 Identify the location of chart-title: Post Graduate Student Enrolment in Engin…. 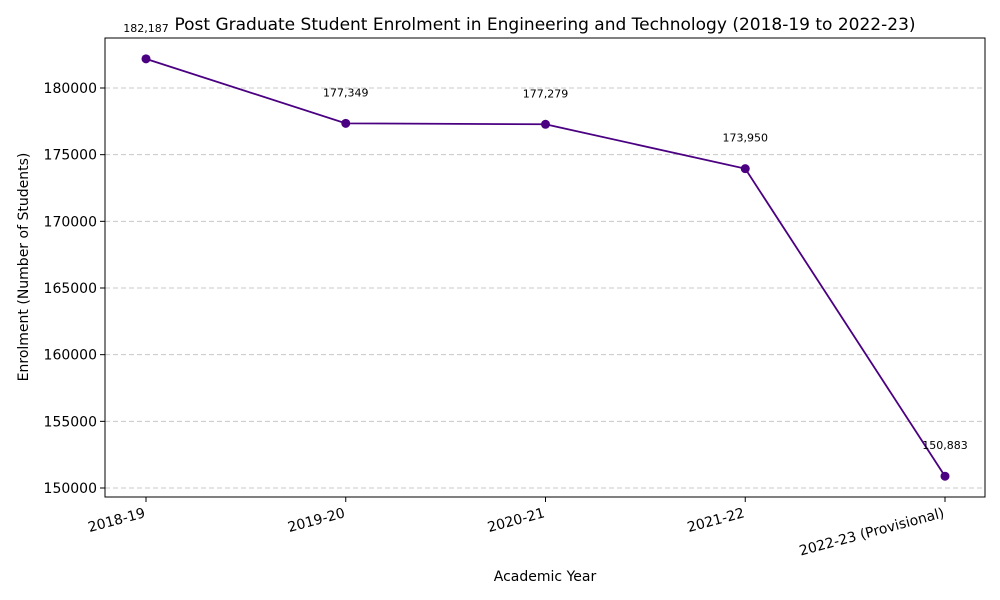
(544, 25).